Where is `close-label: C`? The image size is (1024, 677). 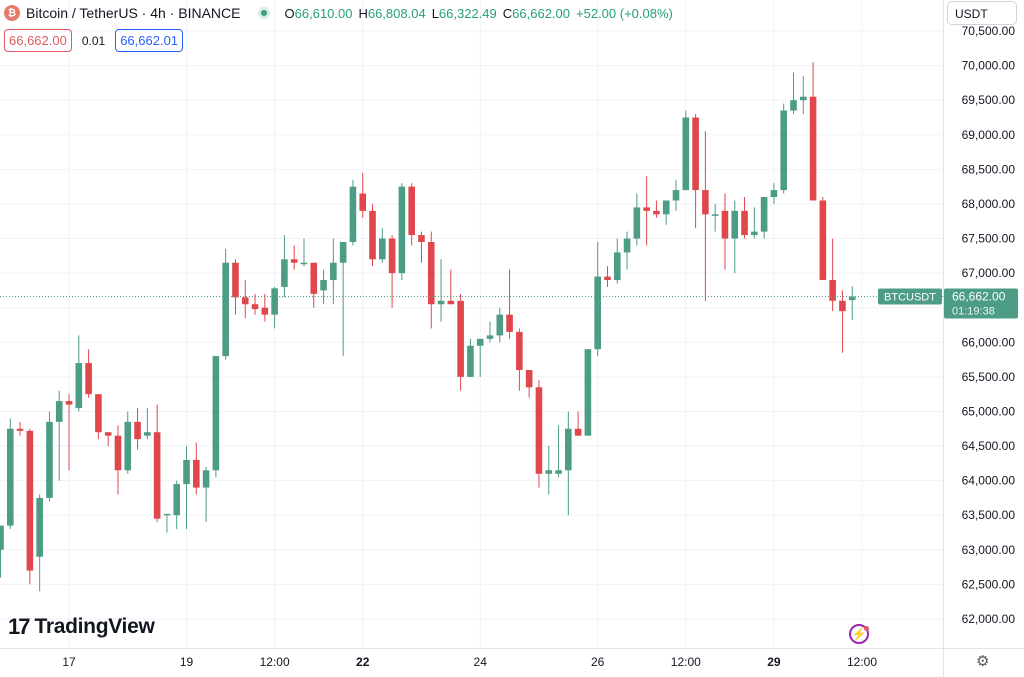
close-label: C is located at coordinates (507, 13).